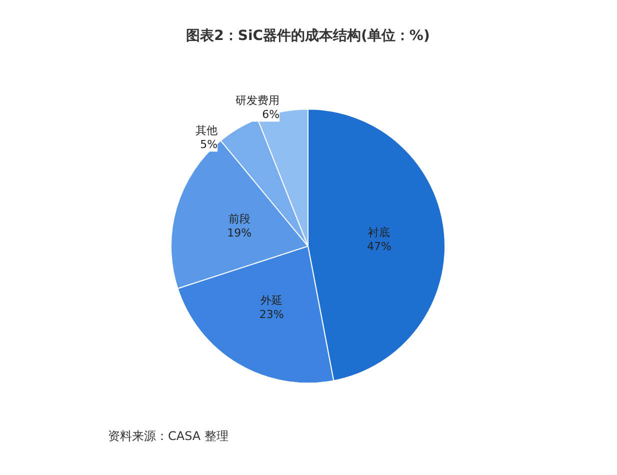  What do you see at coordinates (258, 101) in the screenshot?
I see `slice-label: 研发费用` at bounding box center [258, 101].